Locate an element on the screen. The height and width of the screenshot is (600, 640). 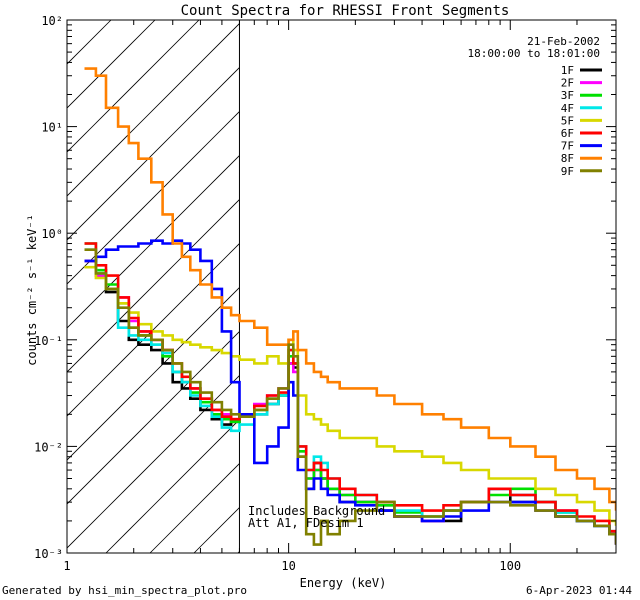
y-tick-label: 10² is located at coordinates (52, 21).